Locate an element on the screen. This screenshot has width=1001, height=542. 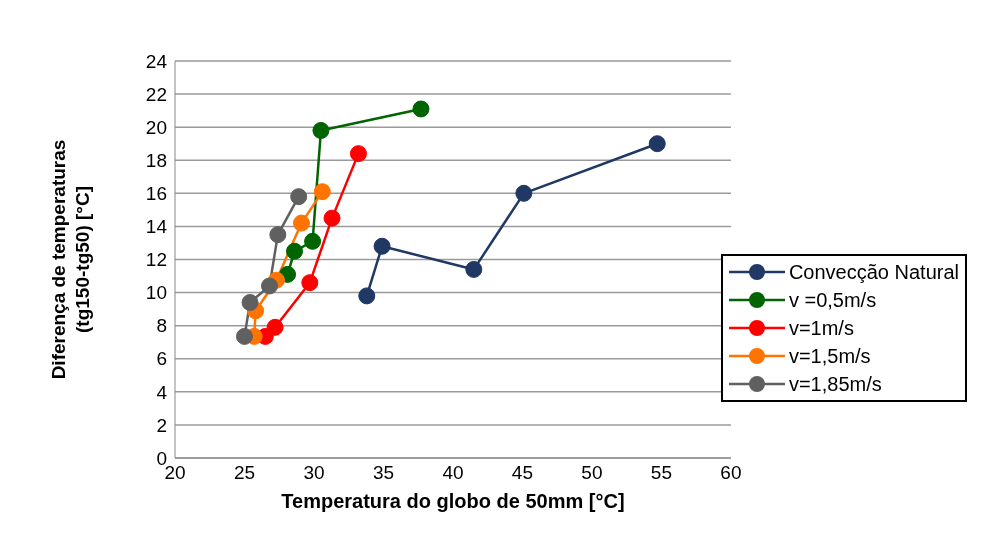
y-tick-label: 2 is located at coordinates (161, 425).